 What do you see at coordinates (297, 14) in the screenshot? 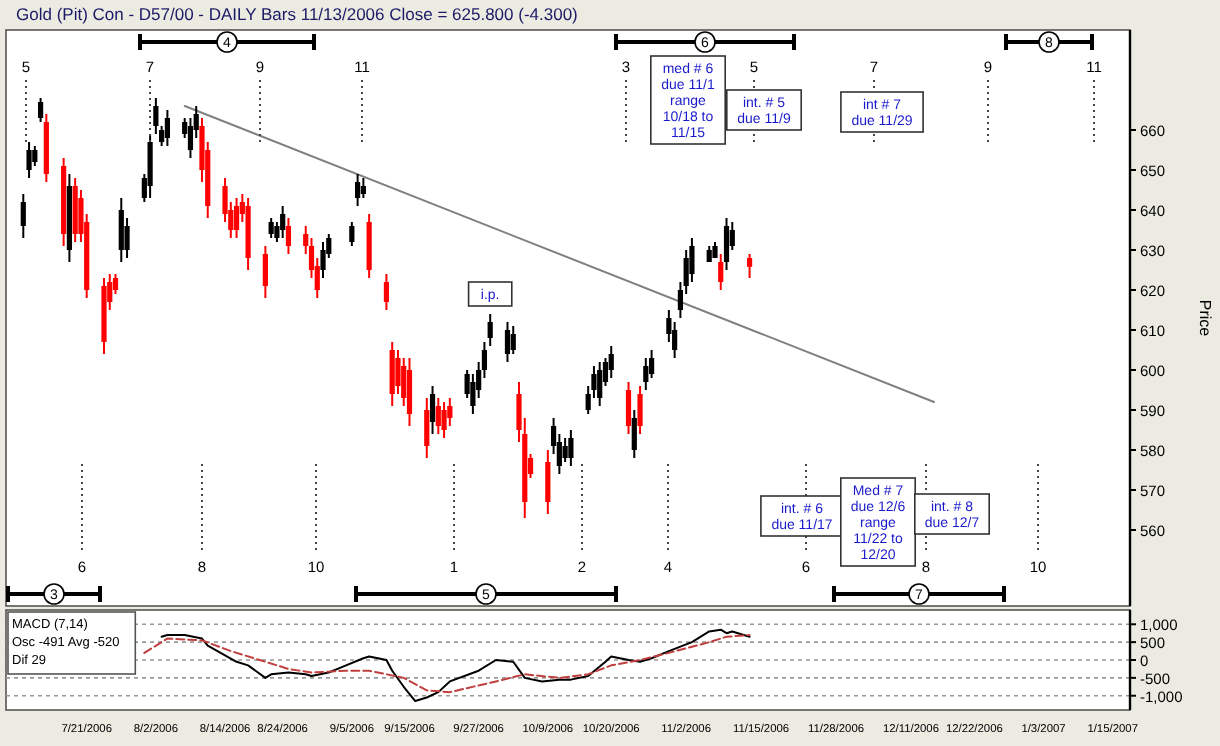
I see `chart-title: Gold (Pit) Con - D57/00 - DAILY Bars 11/13/2006 Close = 625.800 (-4.300)` at bounding box center [297, 14].